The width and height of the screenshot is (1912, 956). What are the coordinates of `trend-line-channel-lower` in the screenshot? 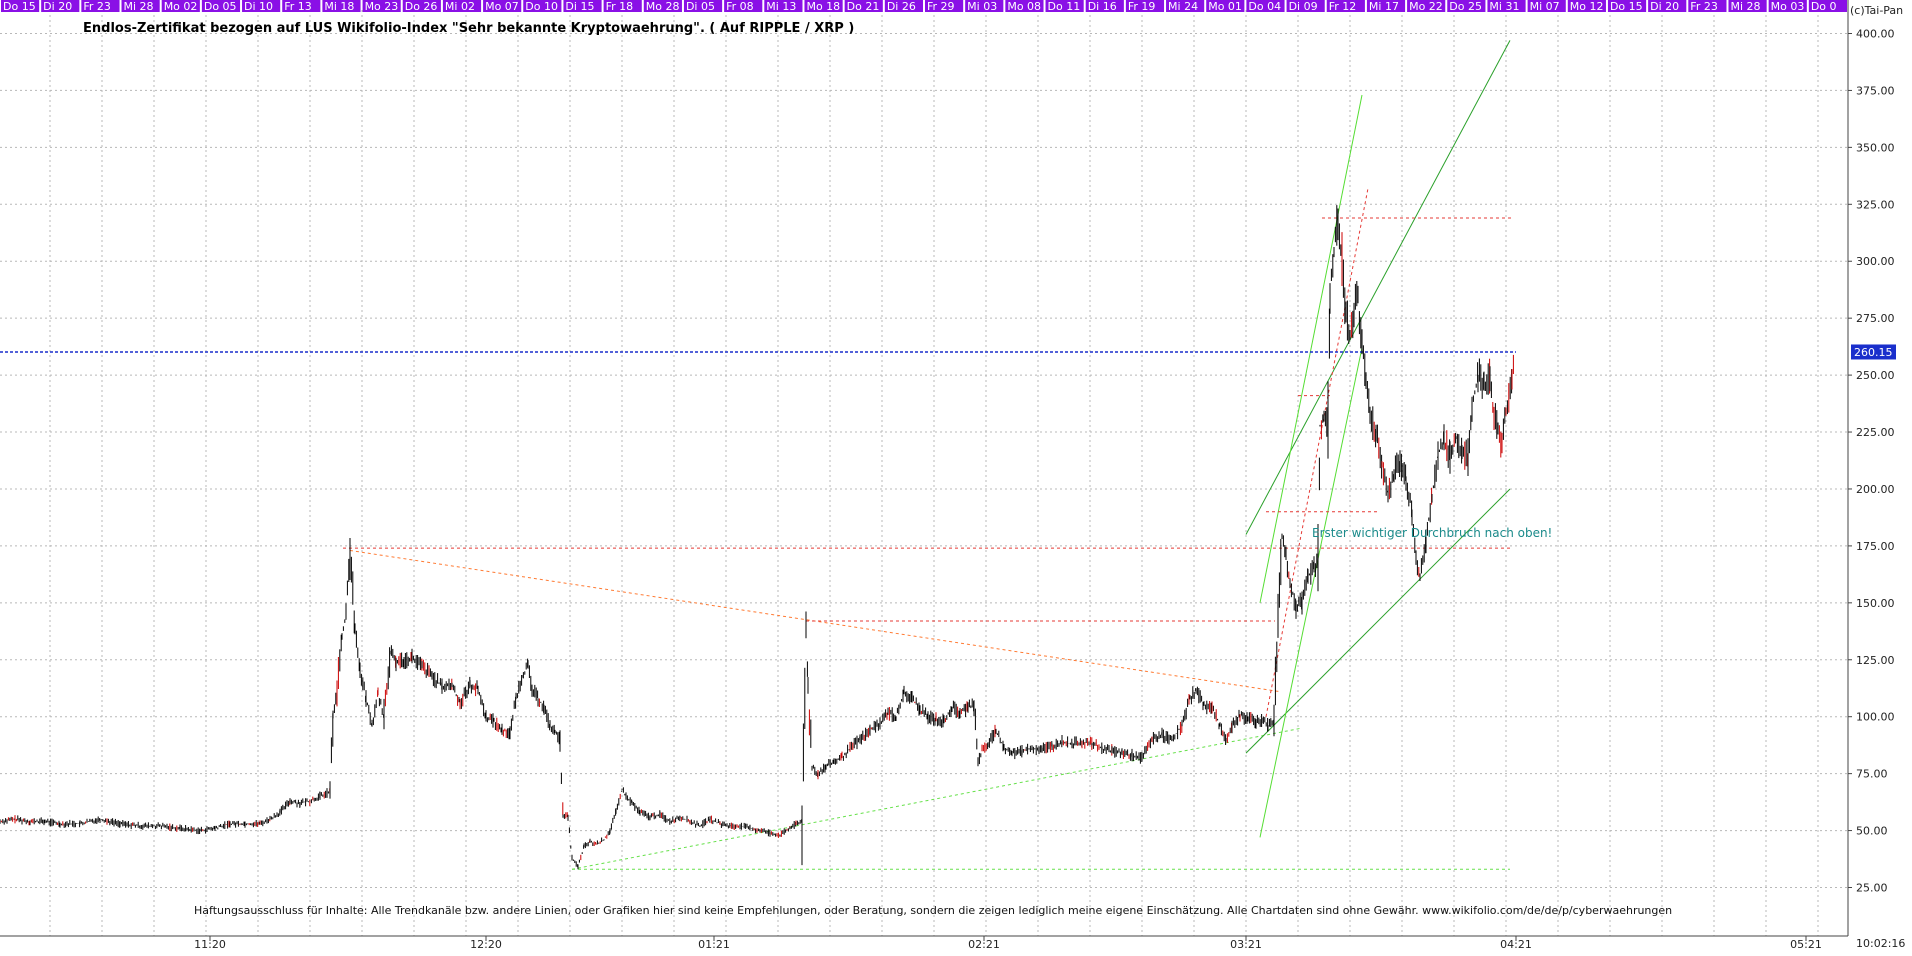 It's located at (1378, 621).